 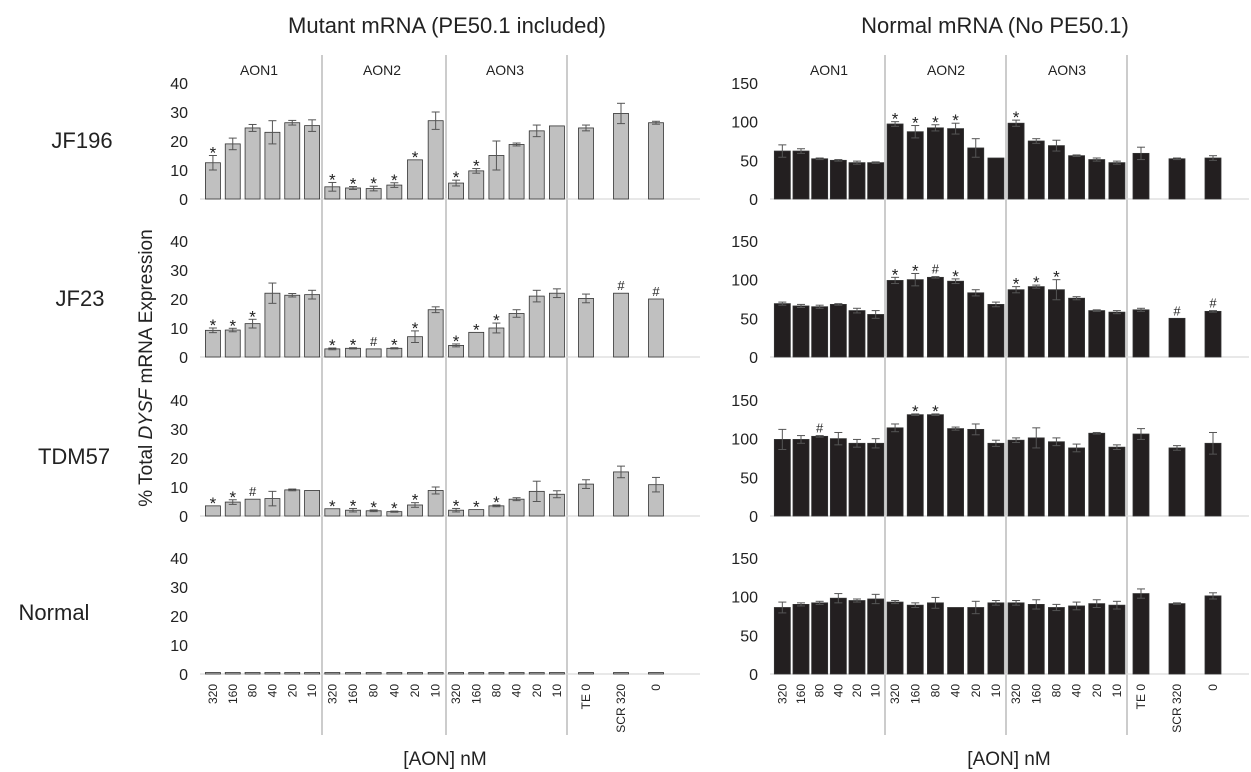 I want to click on normal-y-tick-label: 0, so click(x=753, y=200).